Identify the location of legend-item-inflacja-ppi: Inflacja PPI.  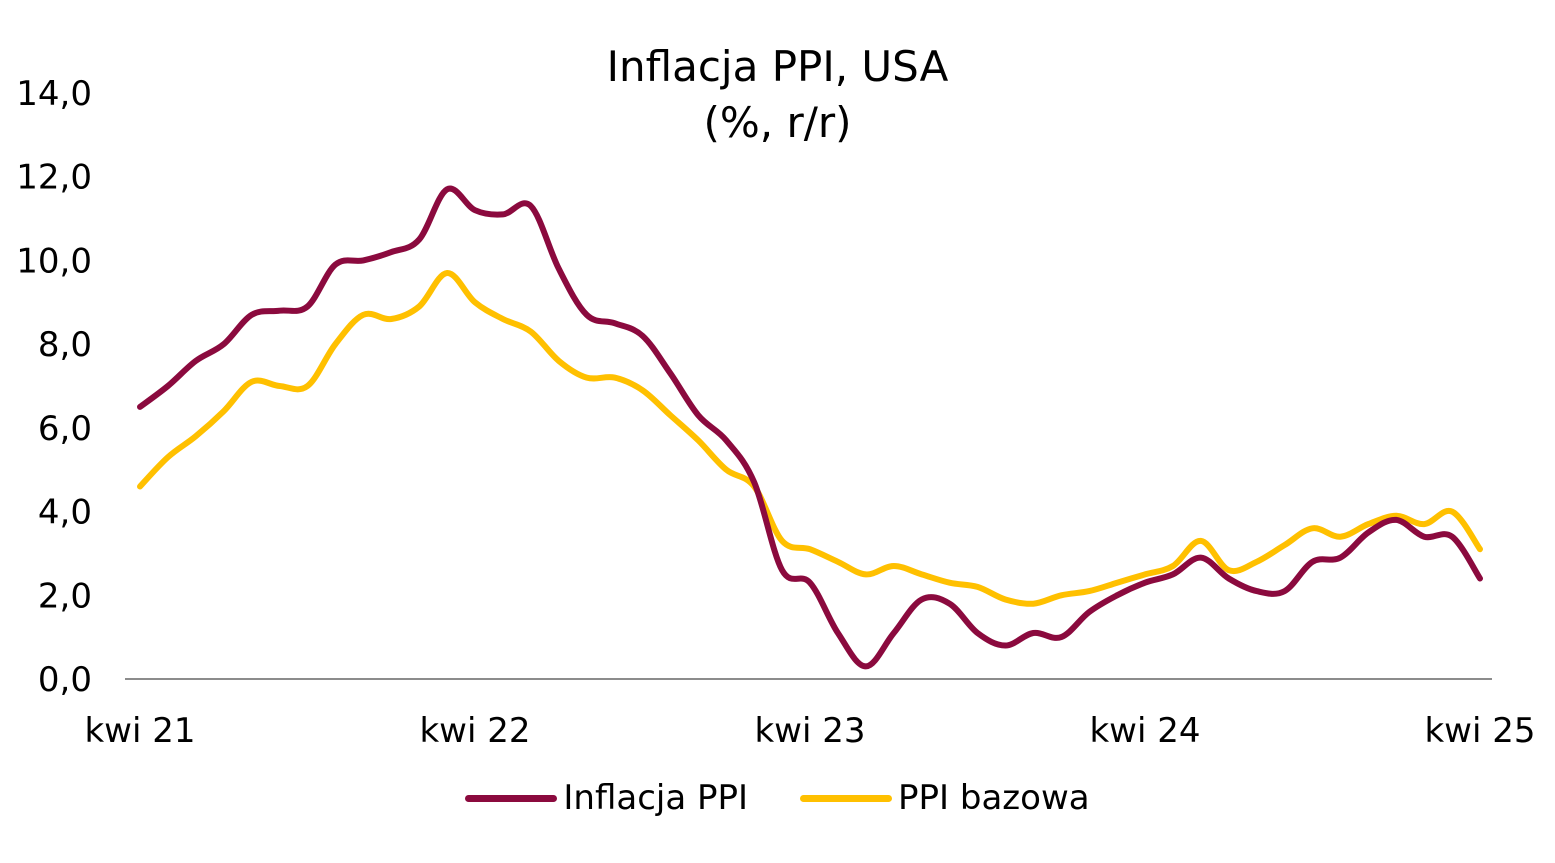
(606, 798).